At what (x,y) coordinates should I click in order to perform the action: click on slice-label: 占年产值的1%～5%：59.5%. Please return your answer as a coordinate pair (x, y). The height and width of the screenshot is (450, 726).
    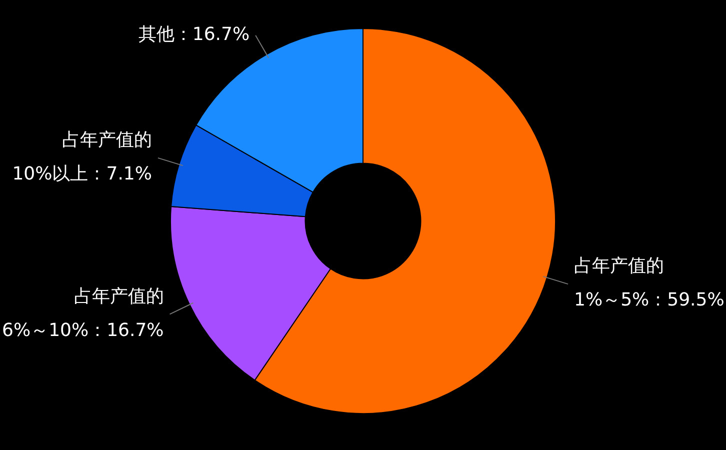
    Looking at the image, I should click on (649, 283).